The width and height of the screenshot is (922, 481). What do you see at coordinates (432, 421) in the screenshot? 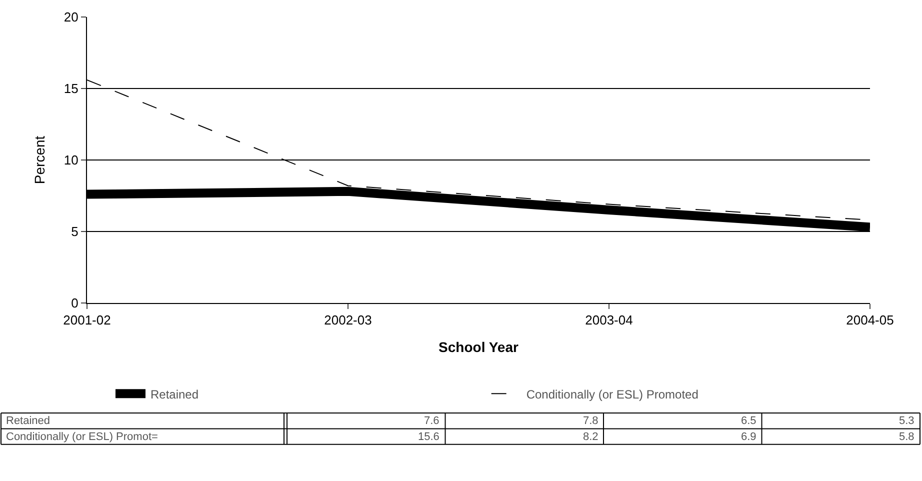
I see `text: 7.6` at bounding box center [432, 421].